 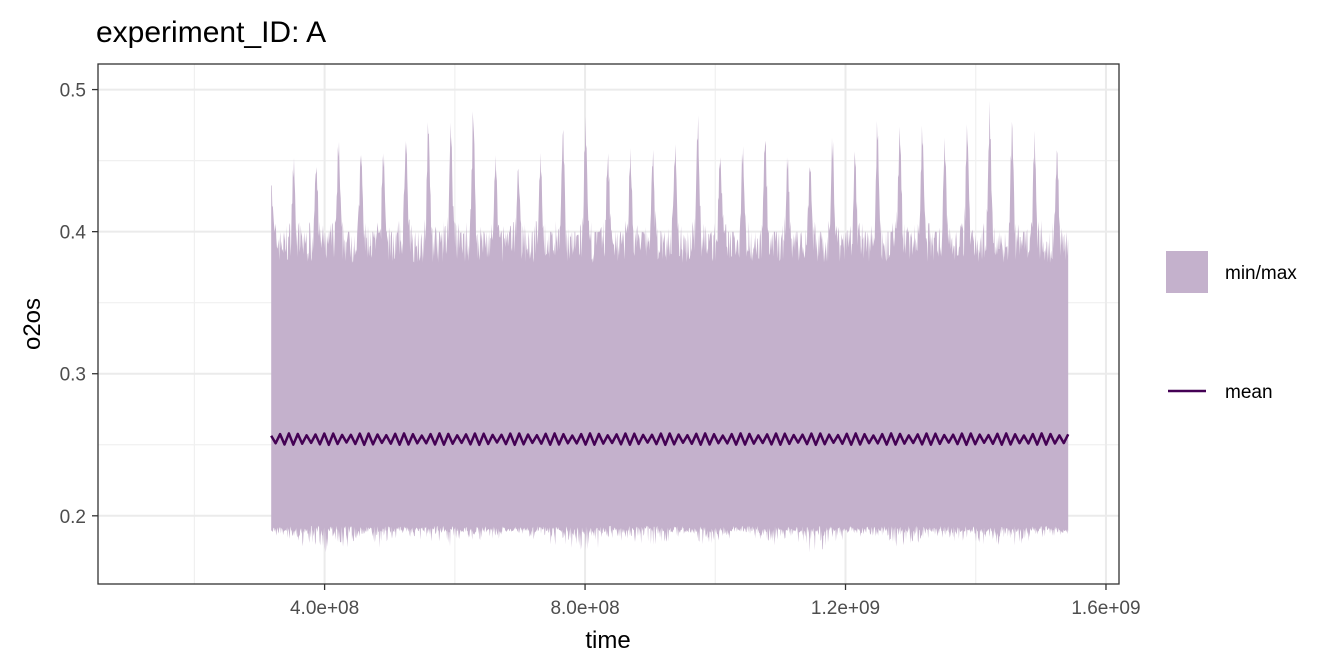 What do you see at coordinates (1231, 327) in the screenshot?
I see `legend: min/max mean` at bounding box center [1231, 327].